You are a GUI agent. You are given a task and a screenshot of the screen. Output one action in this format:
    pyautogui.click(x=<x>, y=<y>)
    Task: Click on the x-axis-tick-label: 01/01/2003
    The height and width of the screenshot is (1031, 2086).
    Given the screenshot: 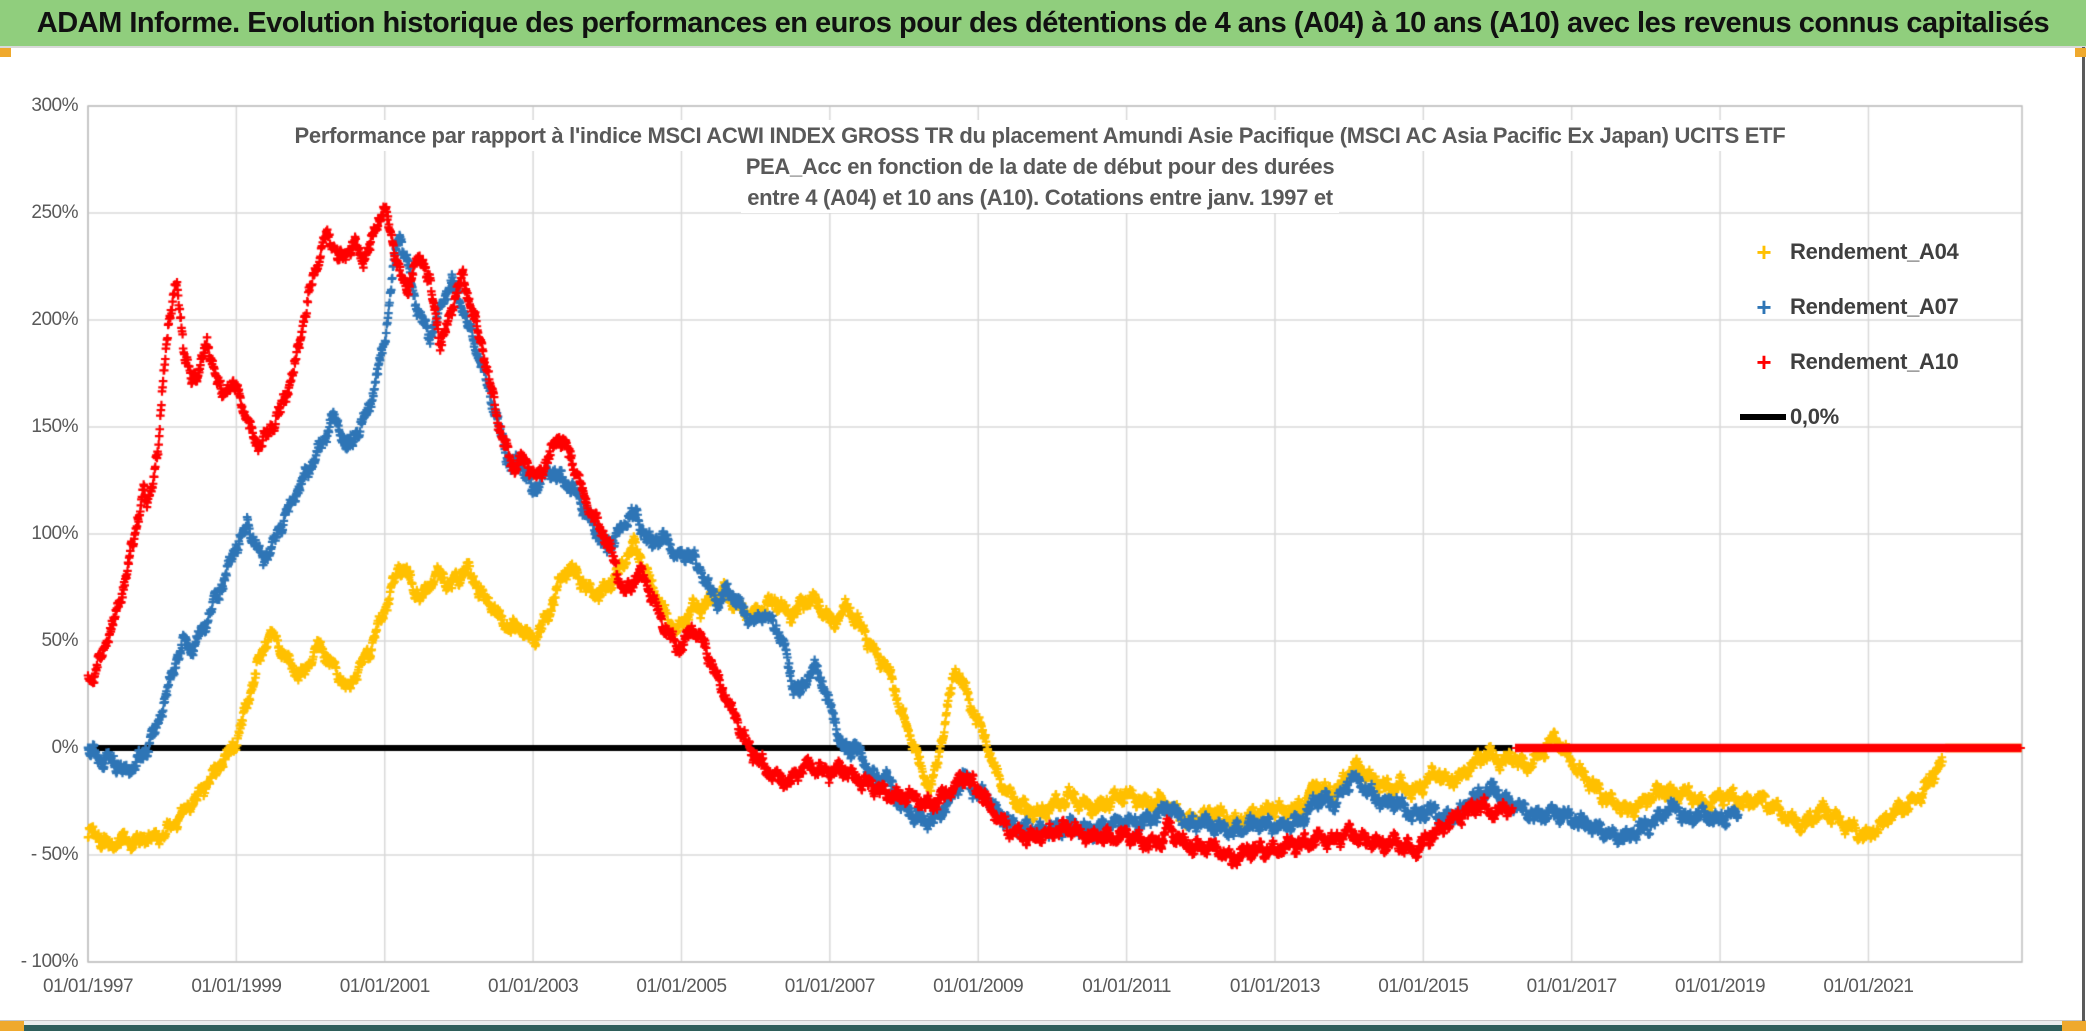 What is the action you would take?
    pyautogui.click(x=533, y=986)
    